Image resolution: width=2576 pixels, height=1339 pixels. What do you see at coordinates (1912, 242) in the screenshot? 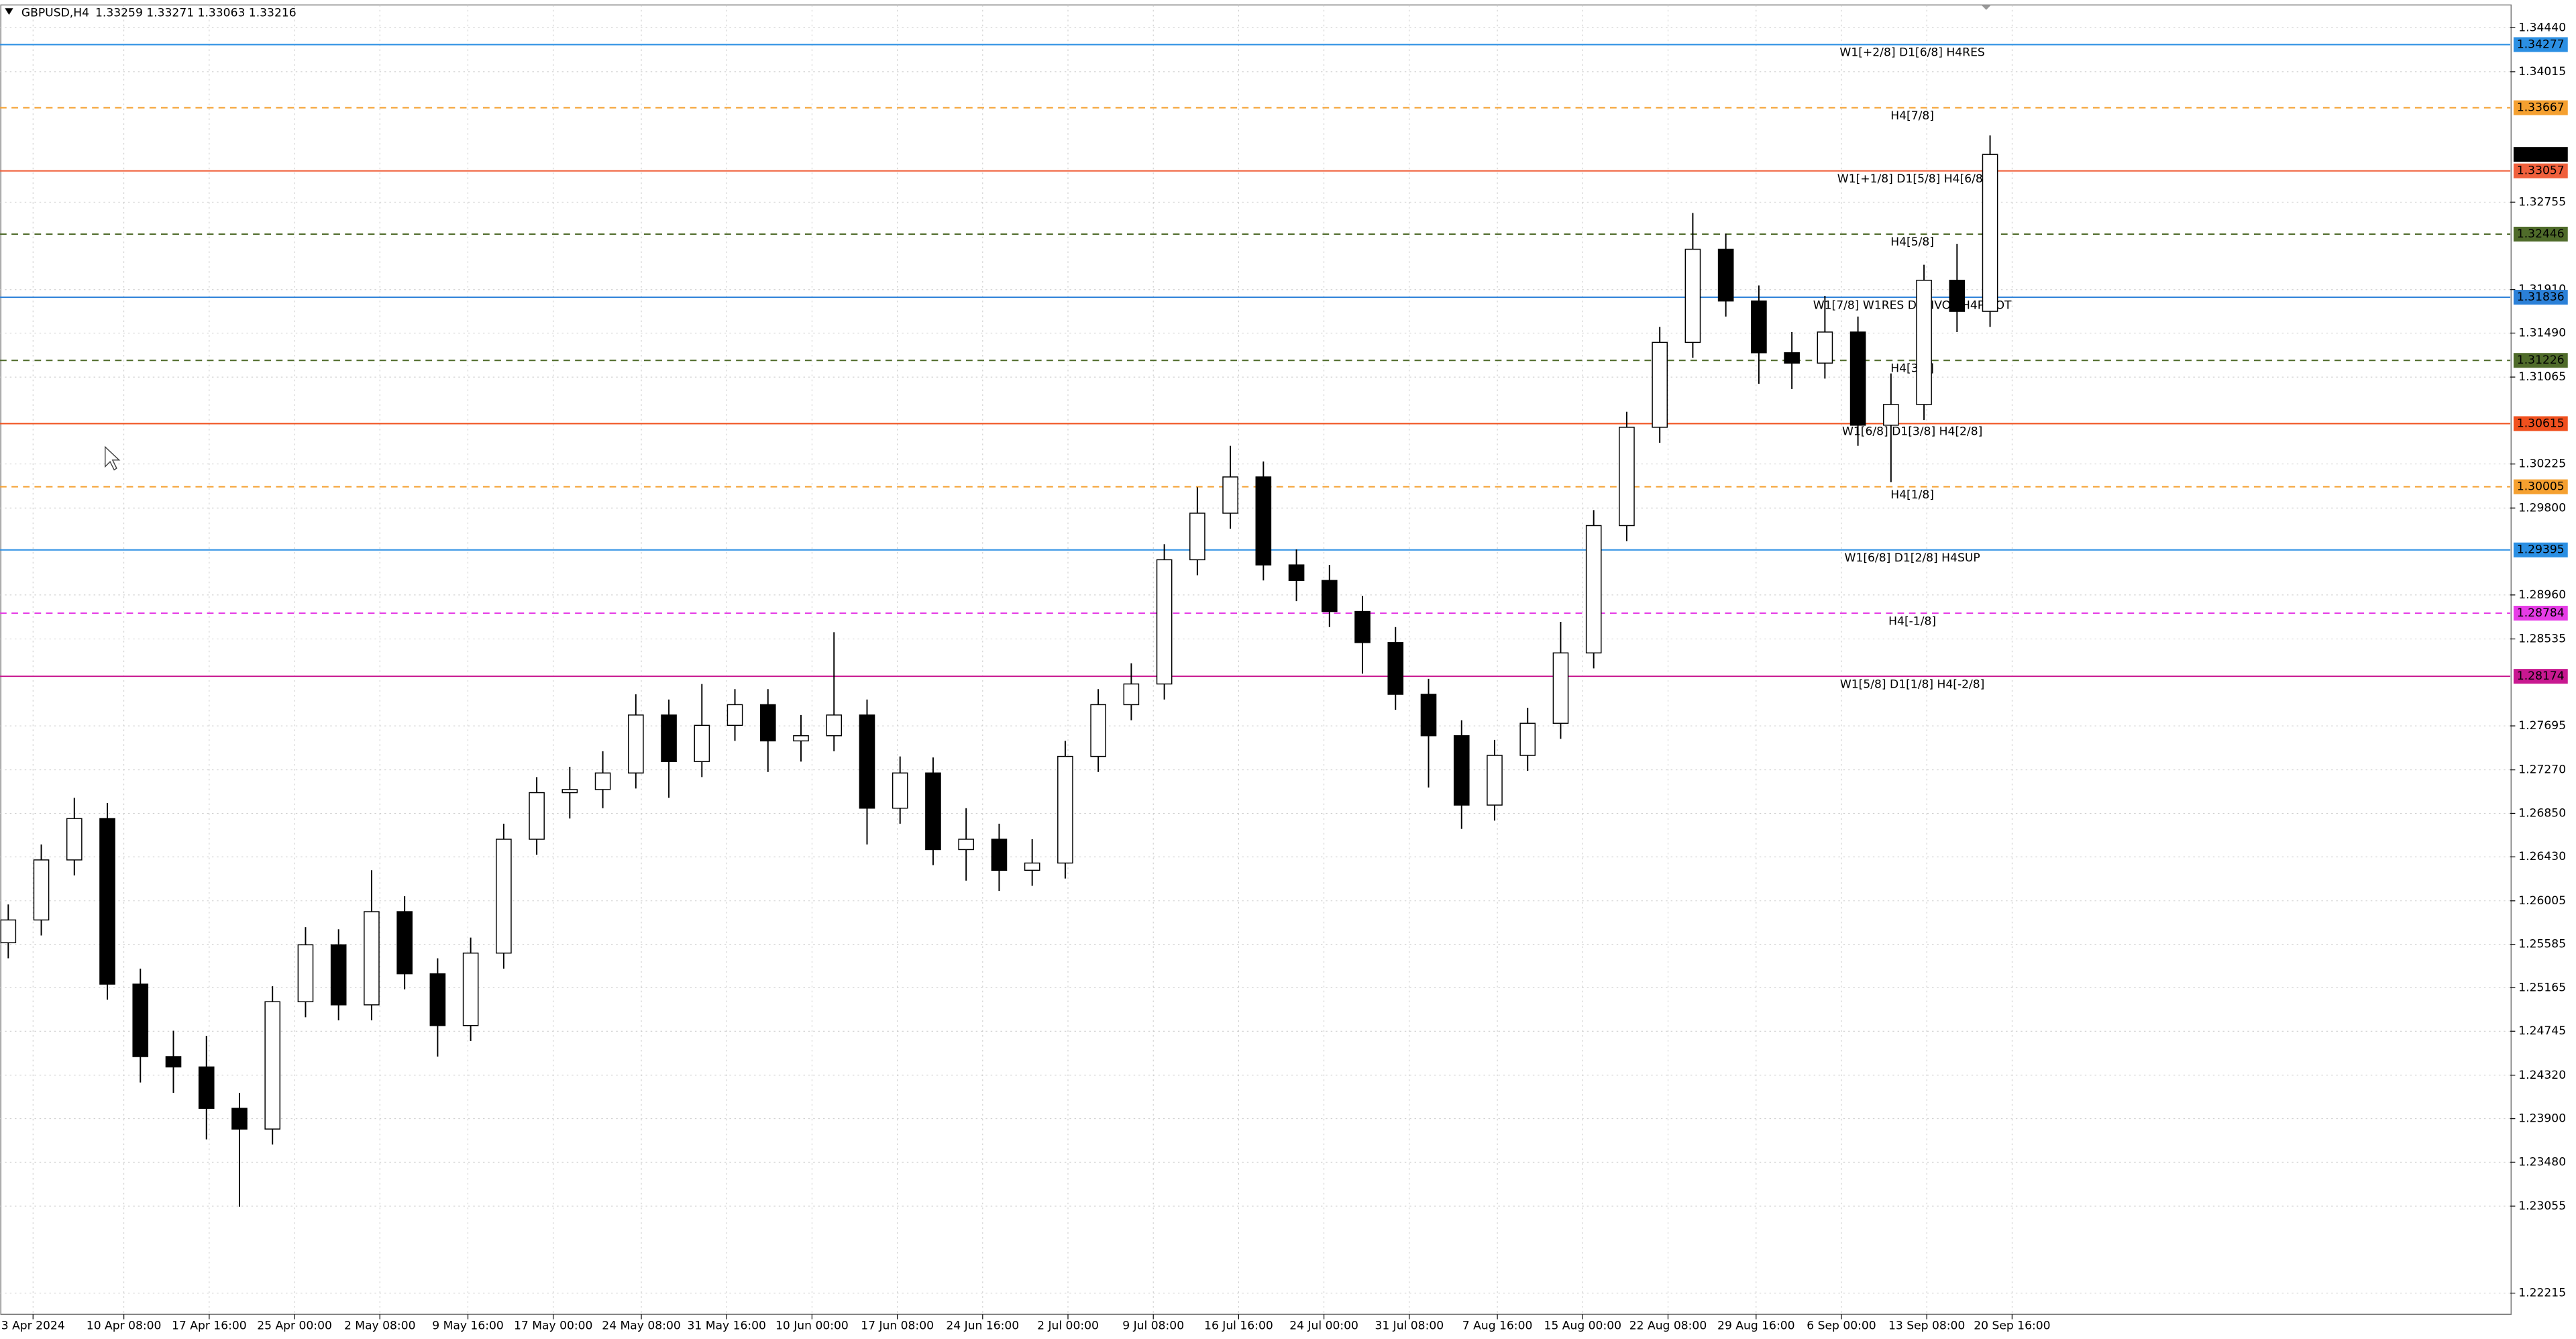
I see `level-label: H4[5/8]` at bounding box center [1912, 242].